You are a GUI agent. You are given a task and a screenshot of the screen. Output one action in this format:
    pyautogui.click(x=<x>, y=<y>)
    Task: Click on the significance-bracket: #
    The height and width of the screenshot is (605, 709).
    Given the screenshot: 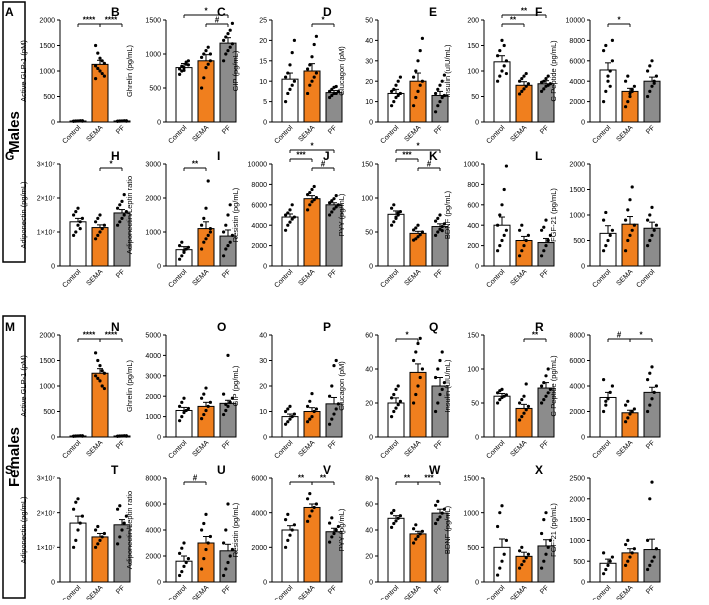 What is the action you would take?
    pyautogui.click(x=619, y=336)
    